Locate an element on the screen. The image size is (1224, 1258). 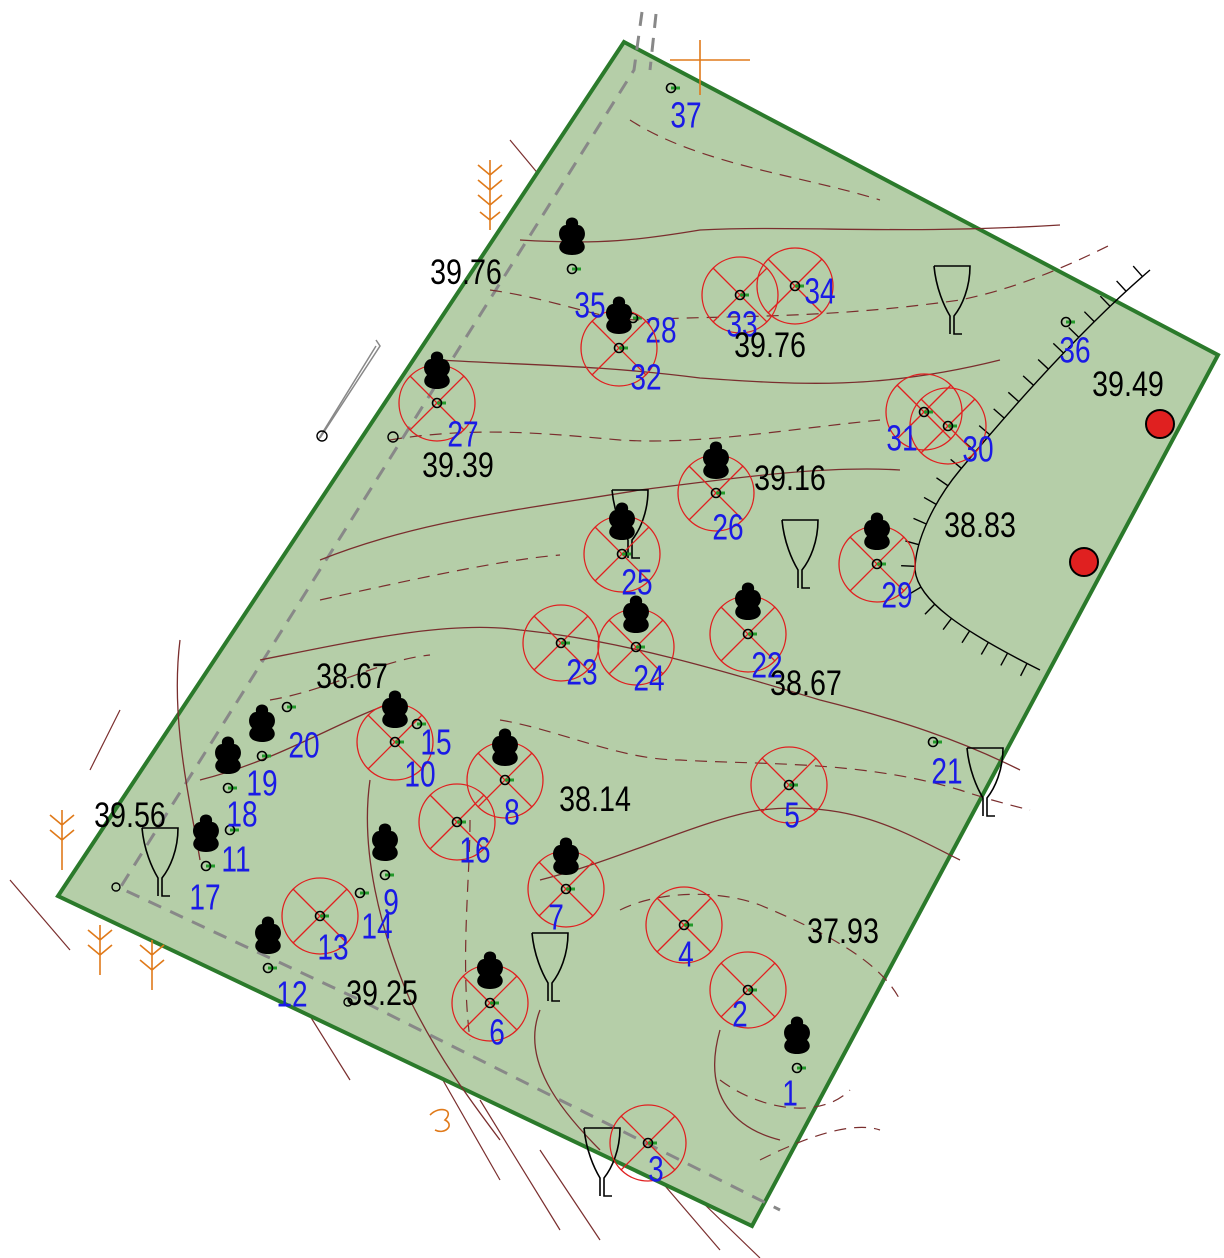
elevation-label: 39.49 is located at coordinates (1128, 384).